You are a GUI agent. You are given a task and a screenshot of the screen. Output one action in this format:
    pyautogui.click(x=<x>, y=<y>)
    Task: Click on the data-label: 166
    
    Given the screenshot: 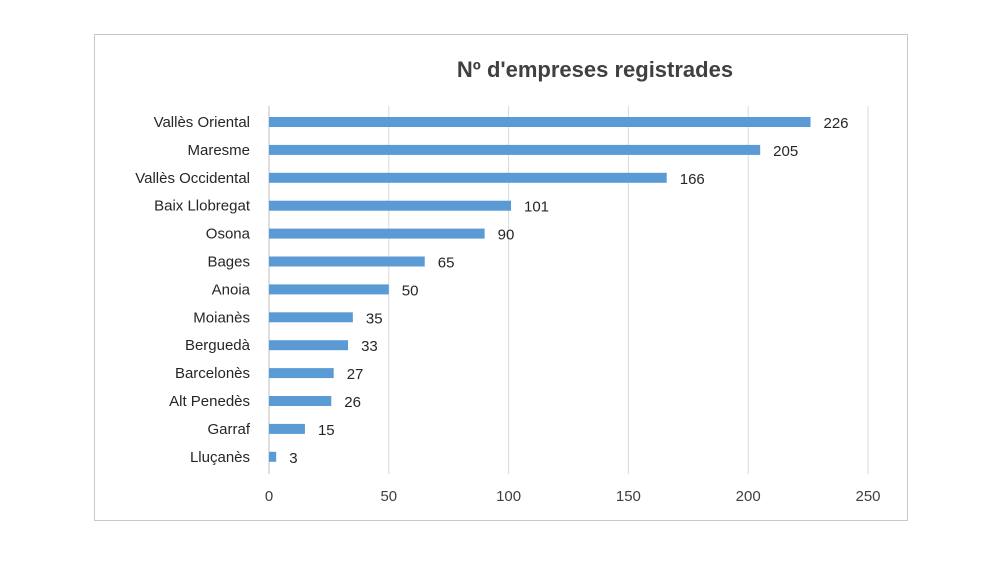 What is the action you would take?
    pyautogui.click(x=692, y=179)
    